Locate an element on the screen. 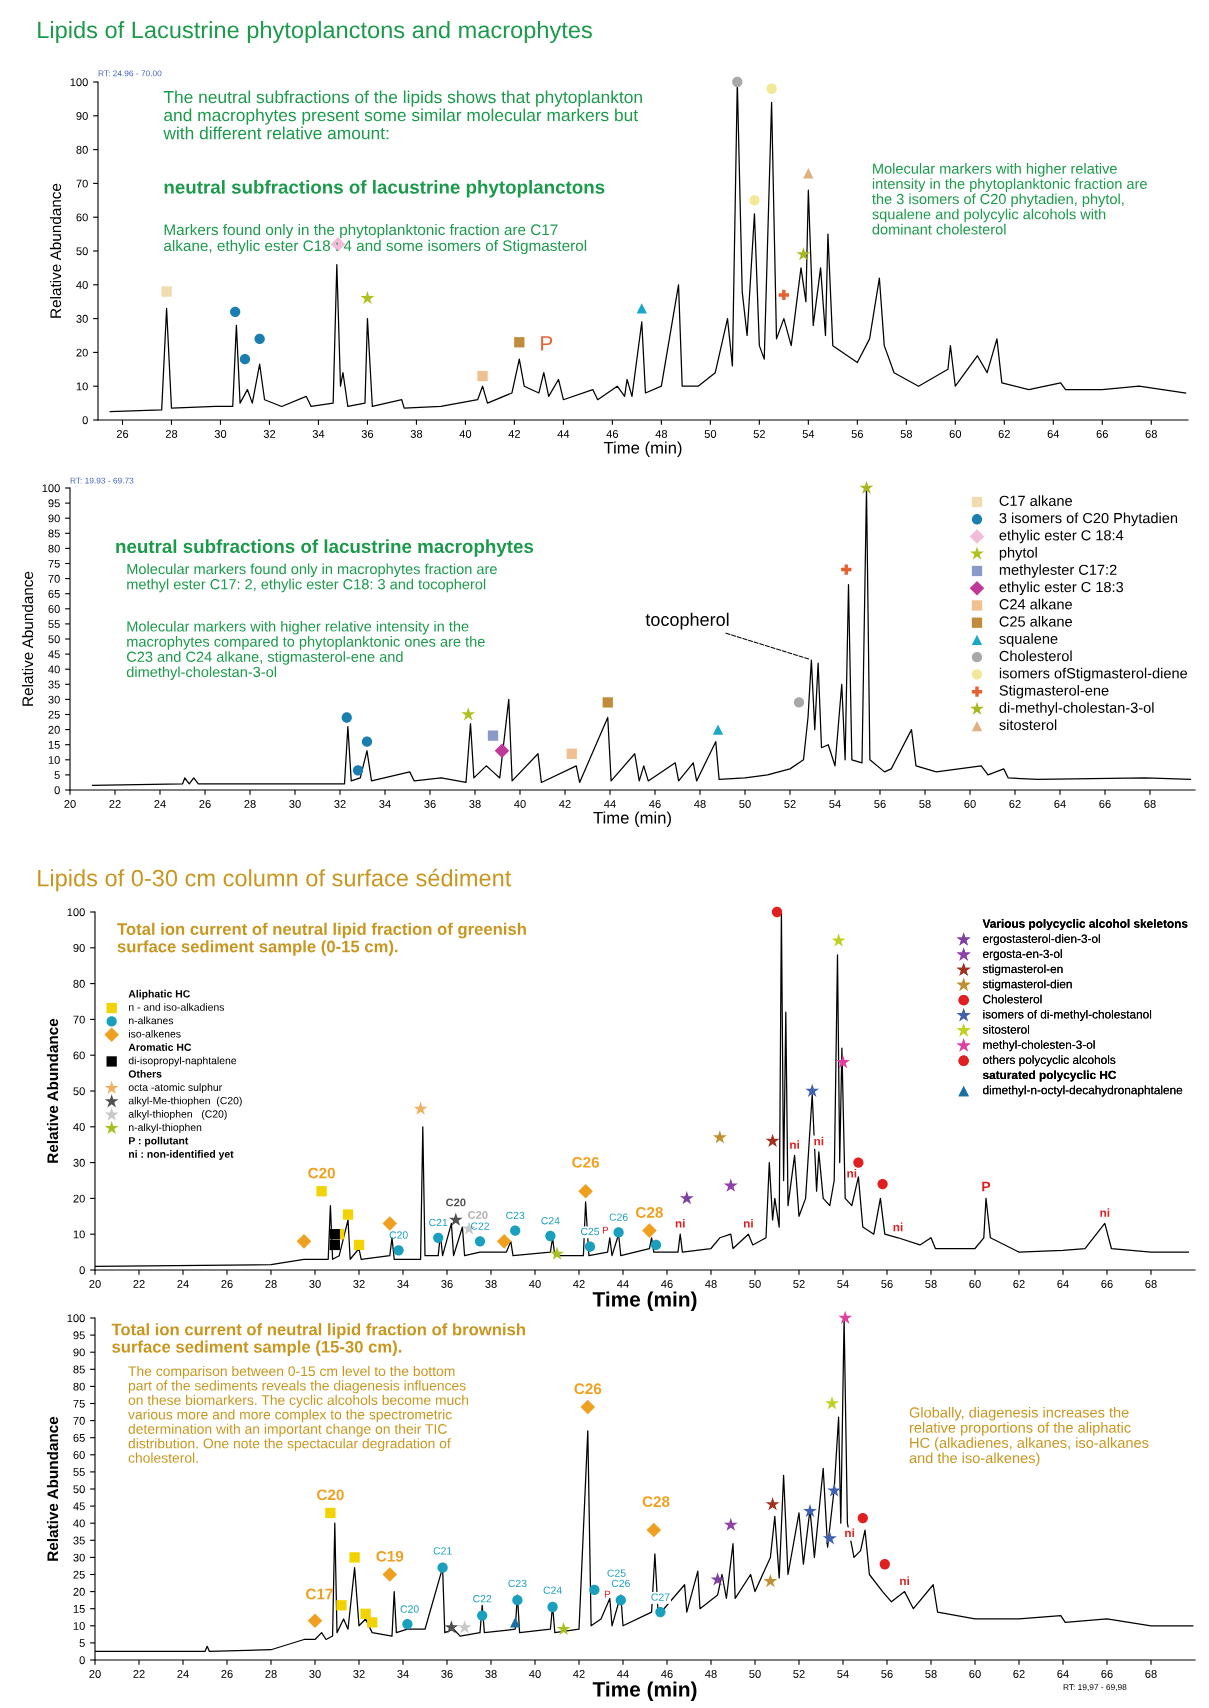 This screenshot has width=1209, height=1708. annotation: Aromatic HC is located at coordinates (160, 1047).